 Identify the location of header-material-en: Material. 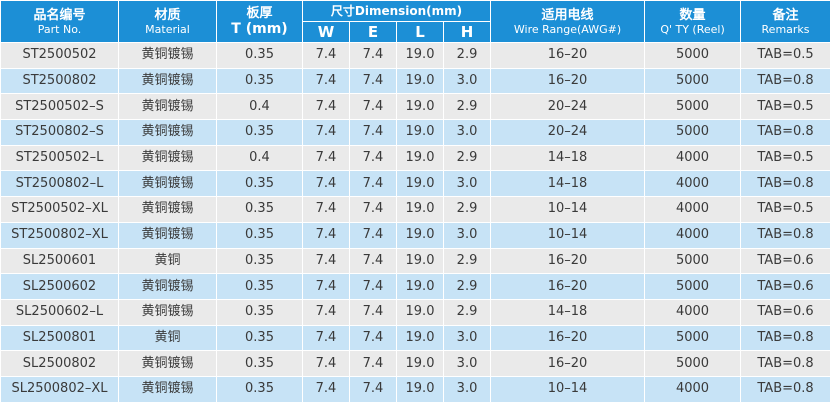
(167, 29).